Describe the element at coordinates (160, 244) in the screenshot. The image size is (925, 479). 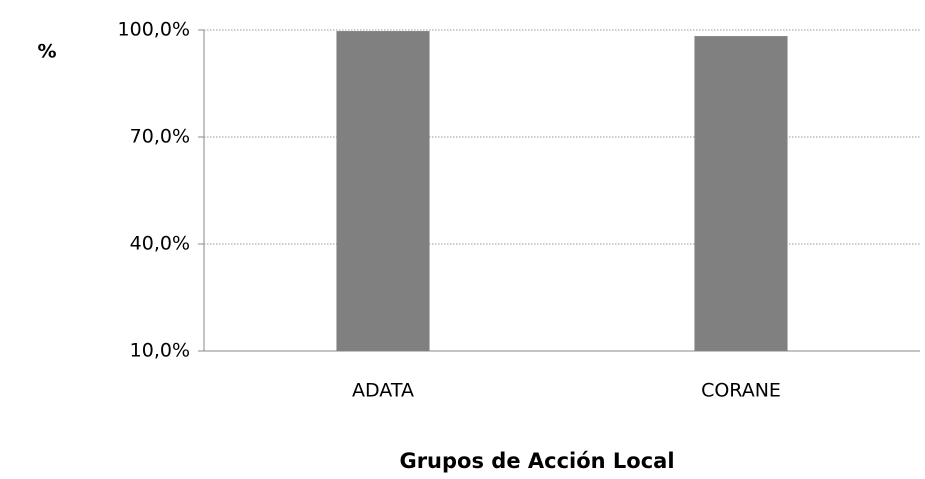
I see `y-tick-label: 40,0%` at that location.